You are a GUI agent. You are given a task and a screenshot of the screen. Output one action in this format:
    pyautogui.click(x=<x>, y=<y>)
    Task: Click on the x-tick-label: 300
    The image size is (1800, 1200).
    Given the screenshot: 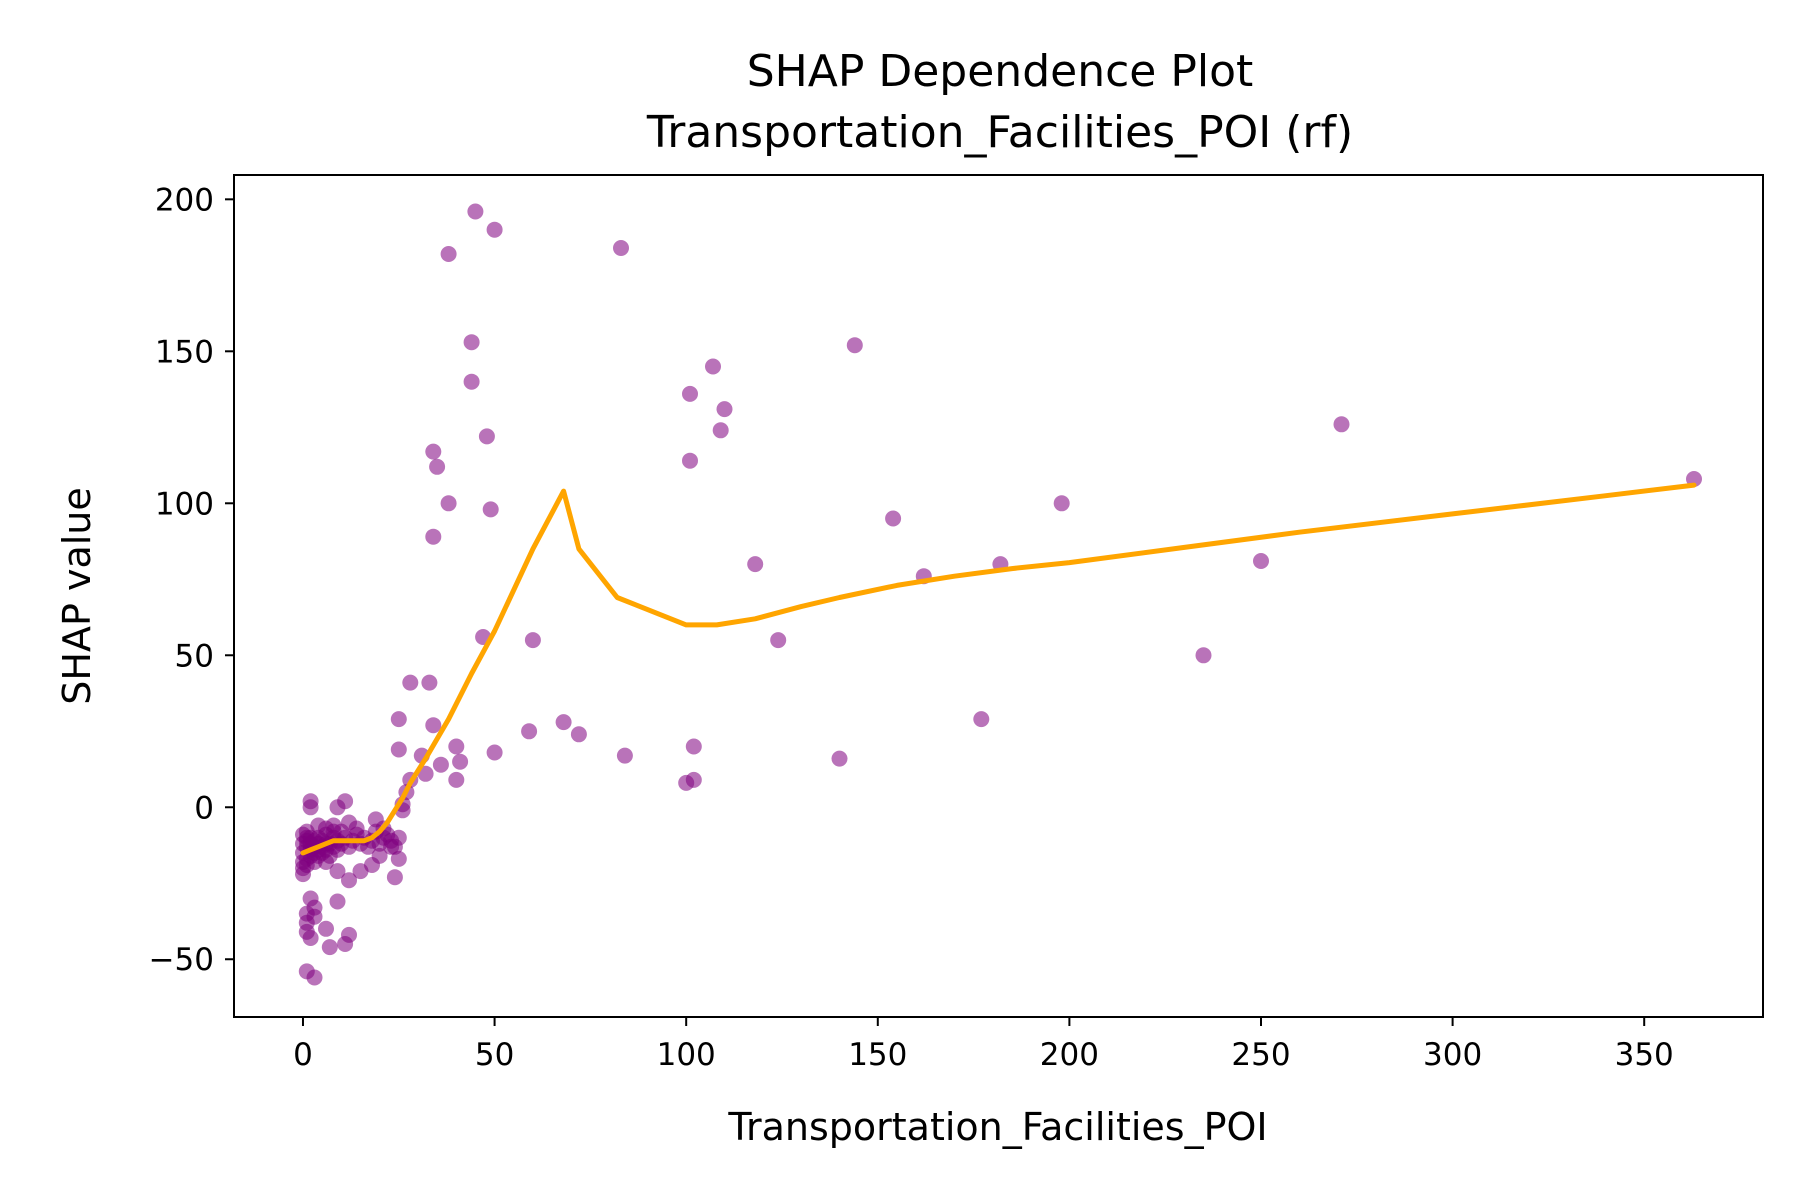 What is the action you would take?
    pyautogui.click(x=1452, y=1055)
    